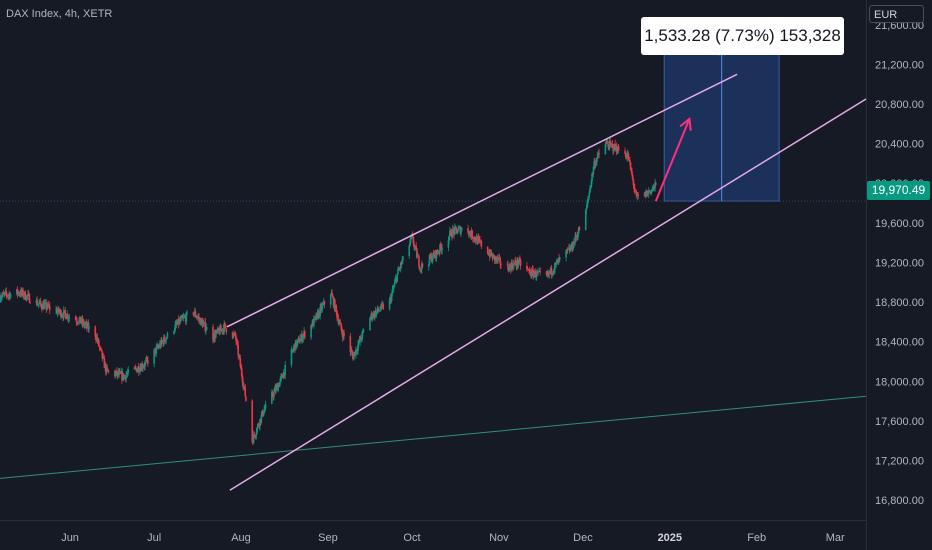 The width and height of the screenshot is (932, 550). I want to click on projection-arrow-head, so click(685, 123).